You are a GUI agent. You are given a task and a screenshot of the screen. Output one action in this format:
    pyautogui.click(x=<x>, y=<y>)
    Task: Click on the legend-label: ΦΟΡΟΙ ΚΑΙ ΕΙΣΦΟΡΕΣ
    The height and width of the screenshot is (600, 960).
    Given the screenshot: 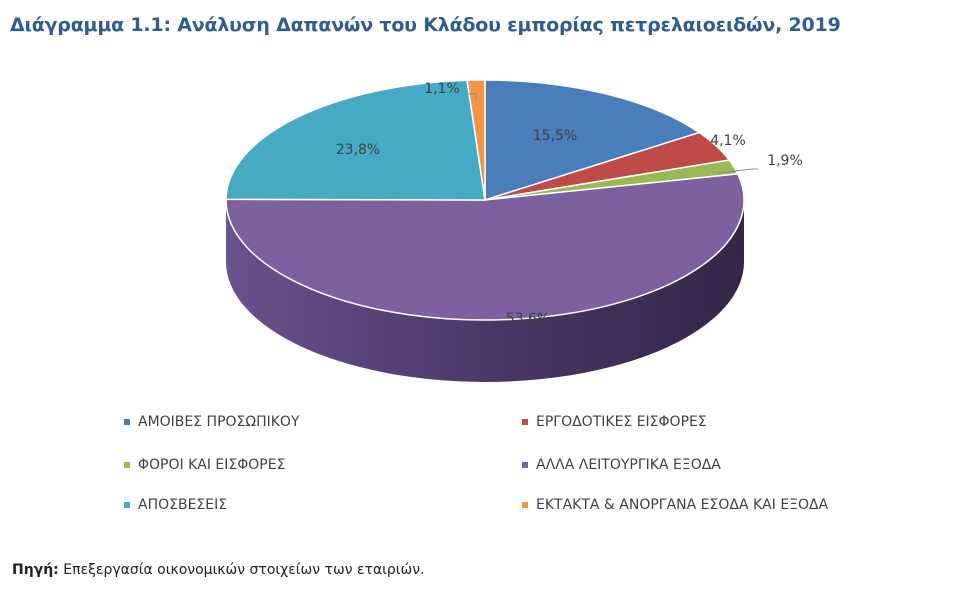 What is the action you would take?
    pyautogui.click(x=212, y=465)
    